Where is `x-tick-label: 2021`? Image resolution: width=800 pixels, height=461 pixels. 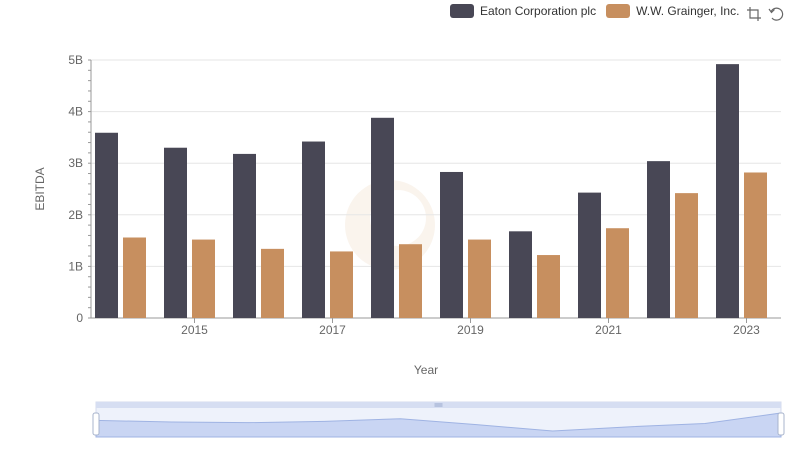 x-tick-label: 2021 is located at coordinates (608, 330).